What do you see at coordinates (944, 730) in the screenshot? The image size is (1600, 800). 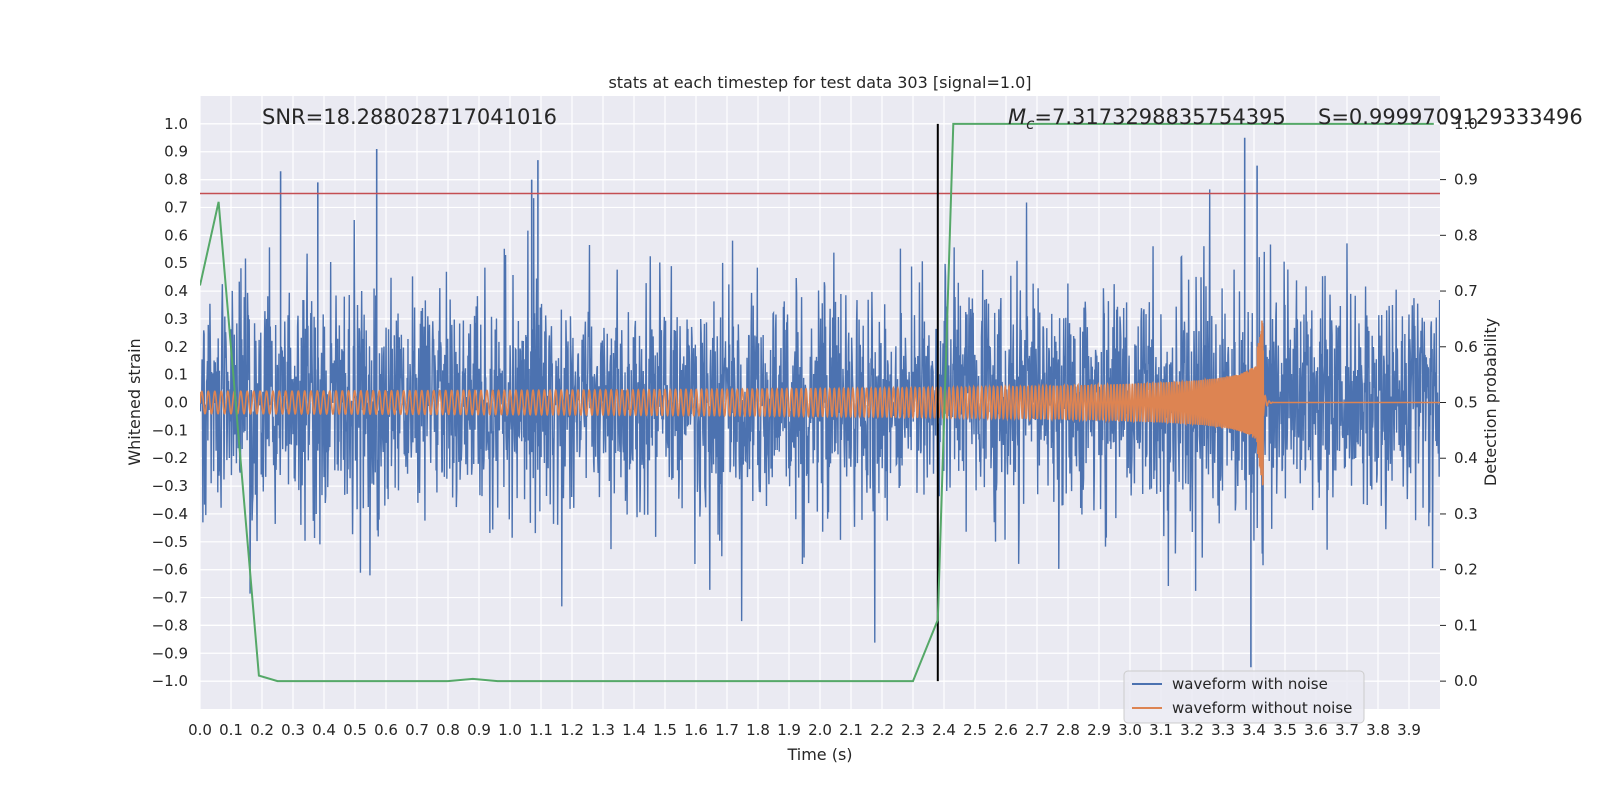 I see `x-tick-label: 2.4` at bounding box center [944, 730].